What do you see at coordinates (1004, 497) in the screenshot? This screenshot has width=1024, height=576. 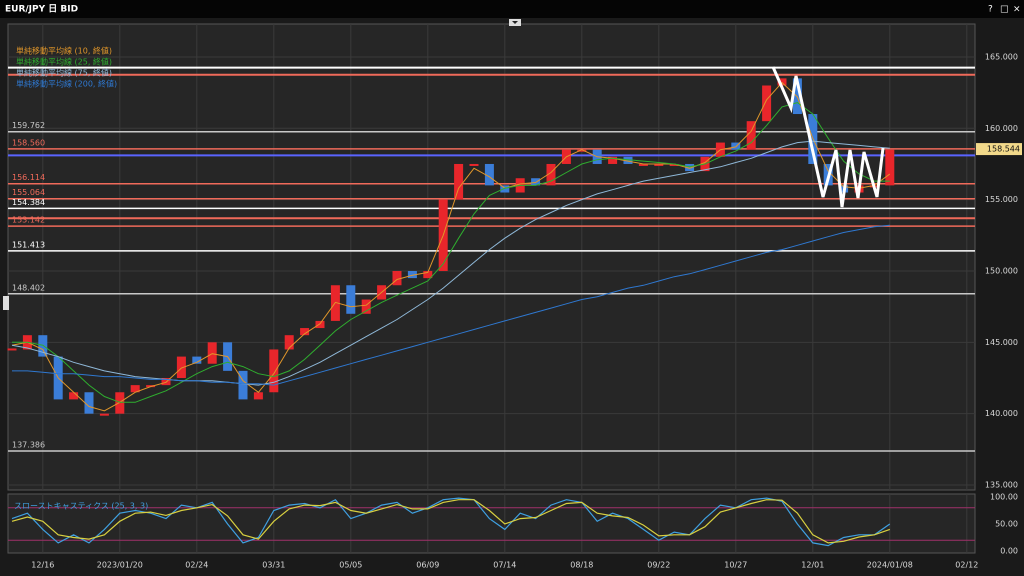 I see `y-tick-label: 100.00` at bounding box center [1004, 497].